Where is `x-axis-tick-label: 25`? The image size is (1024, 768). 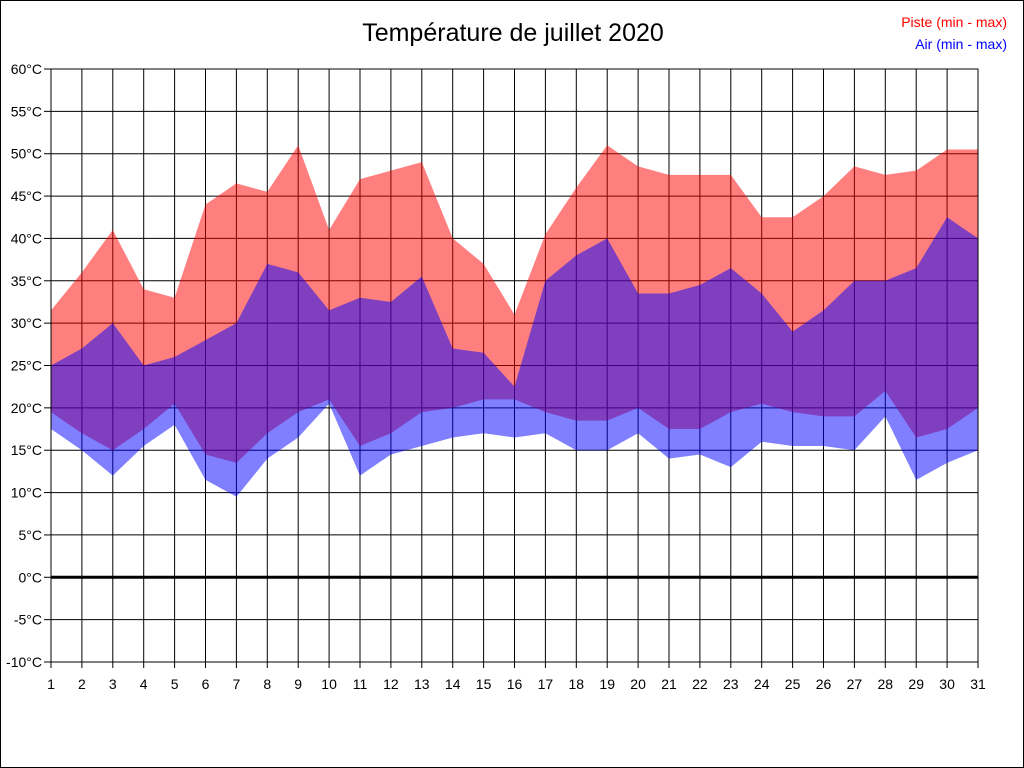 x-axis-tick-label: 25 is located at coordinates (793, 684).